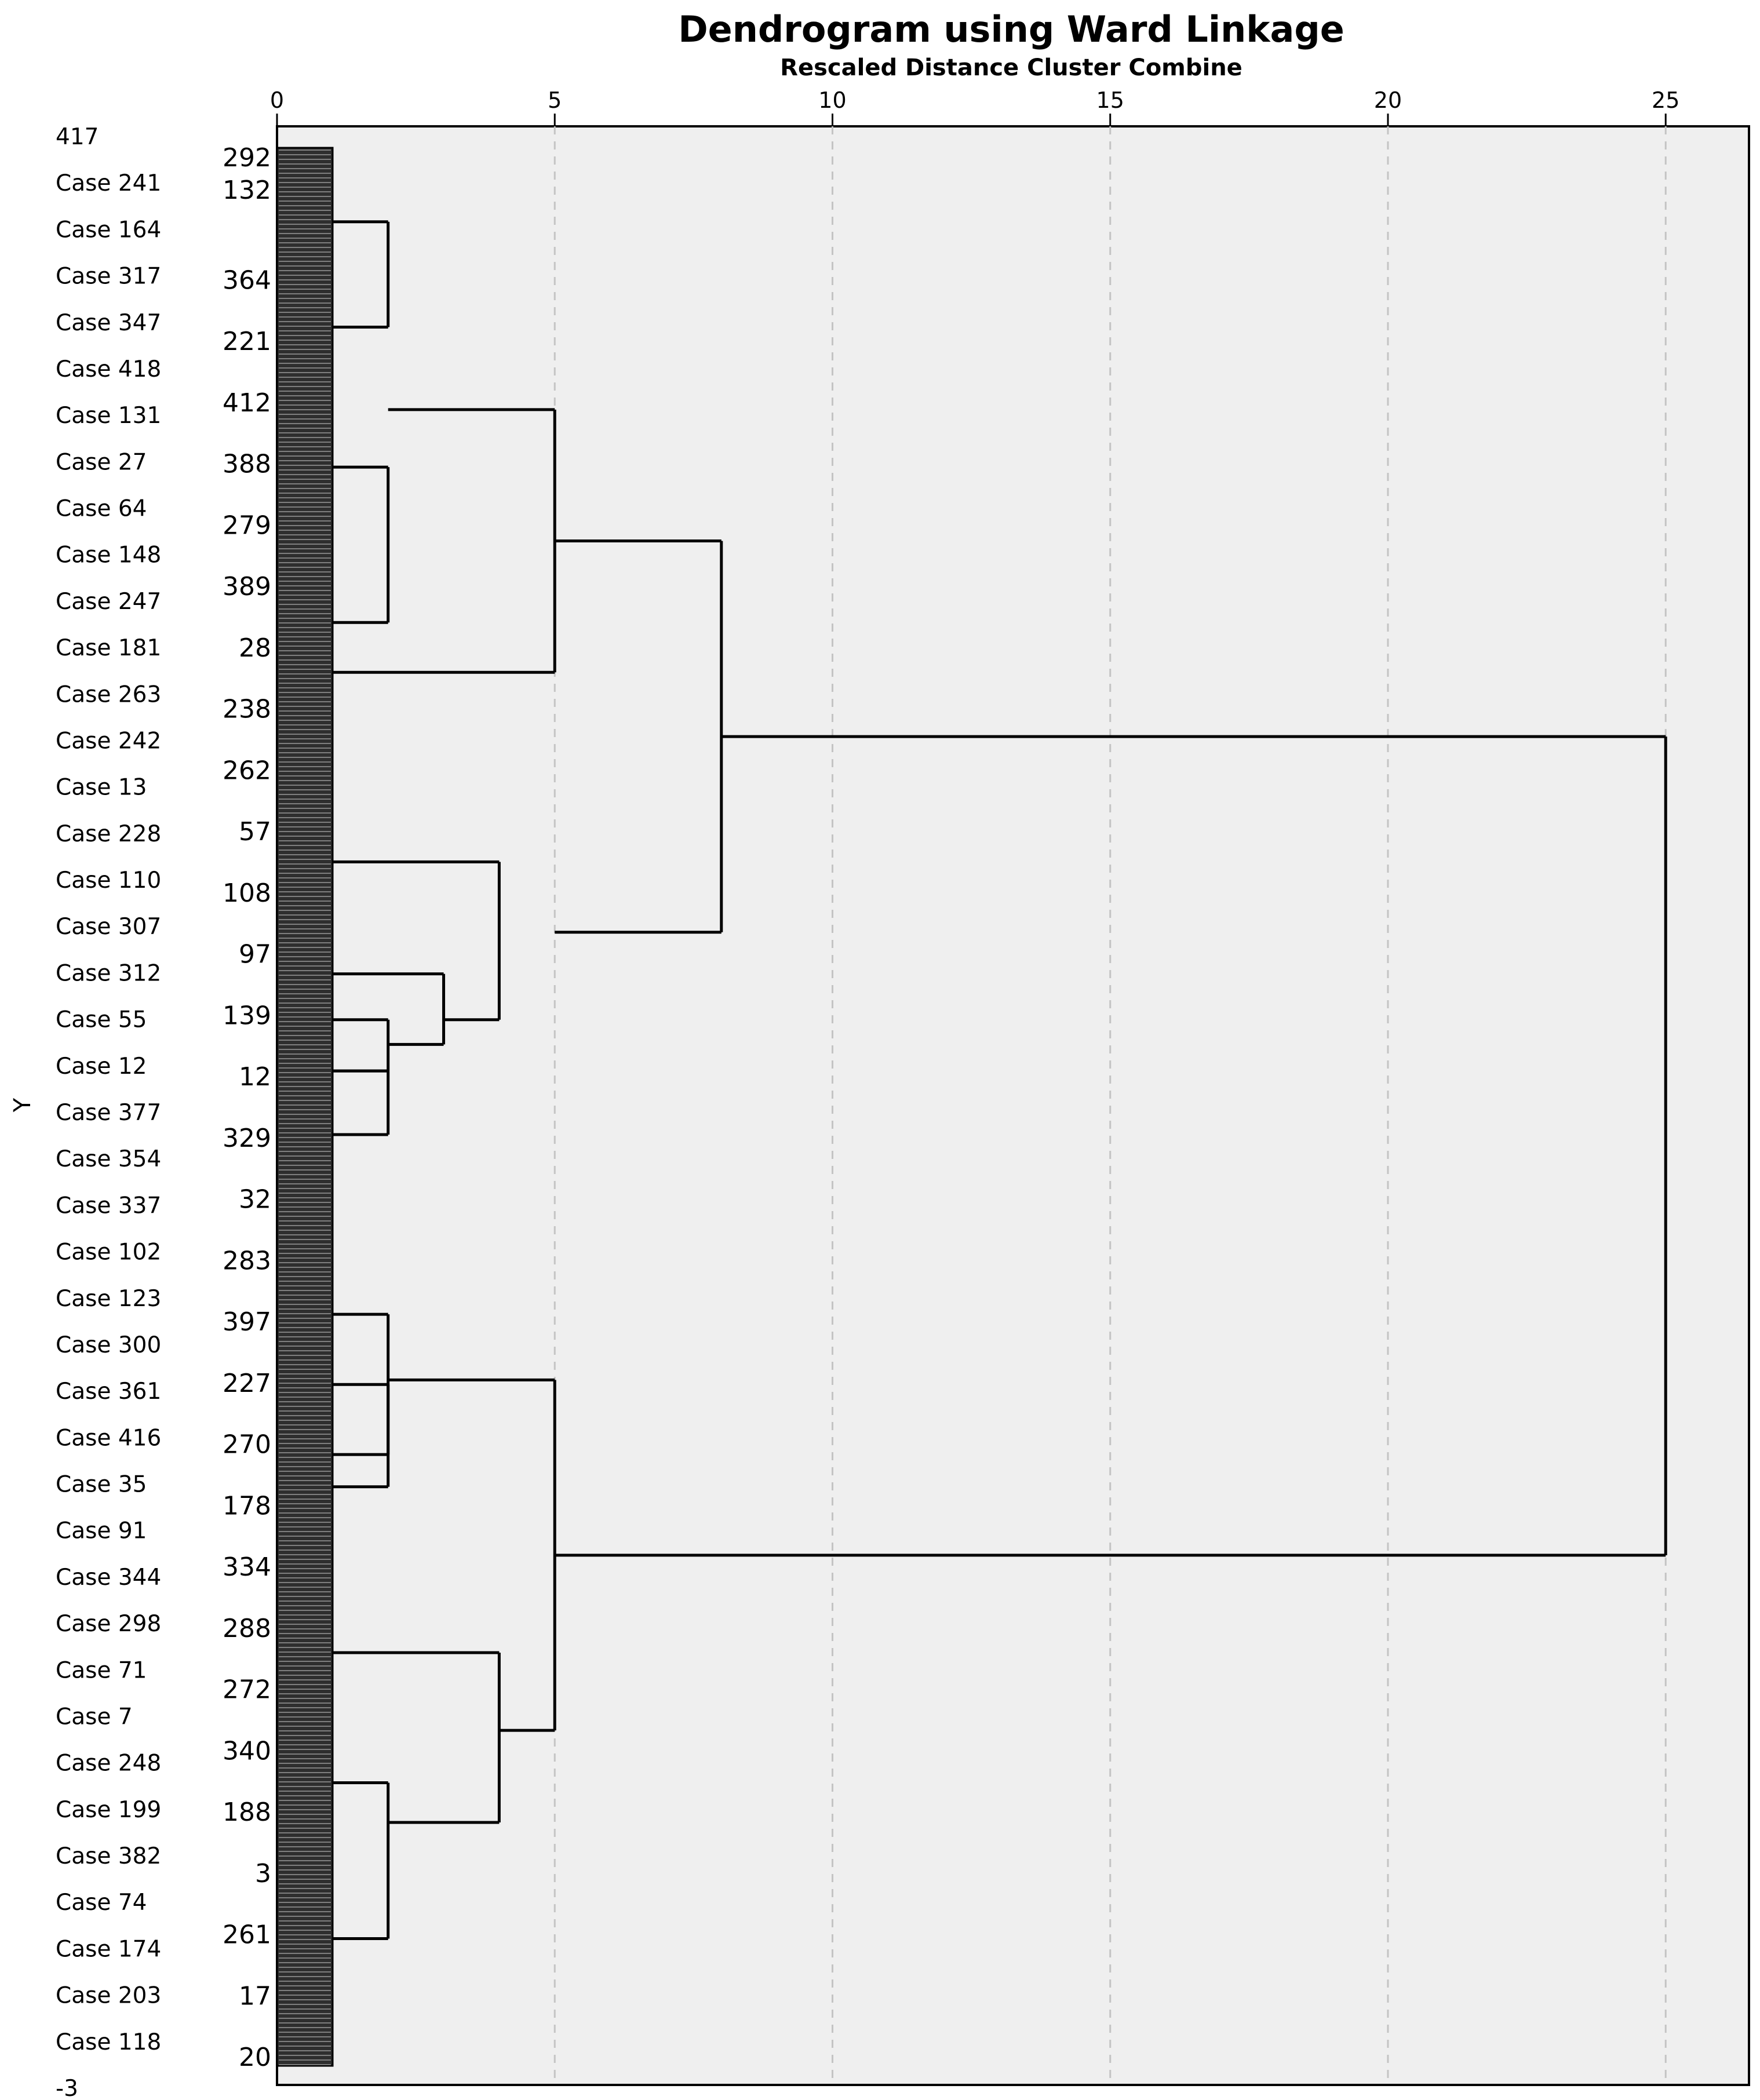  What do you see at coordinates (108, 602) in the screenshot?
I see `case-label: Case 247` at bounding box center [108, 602].